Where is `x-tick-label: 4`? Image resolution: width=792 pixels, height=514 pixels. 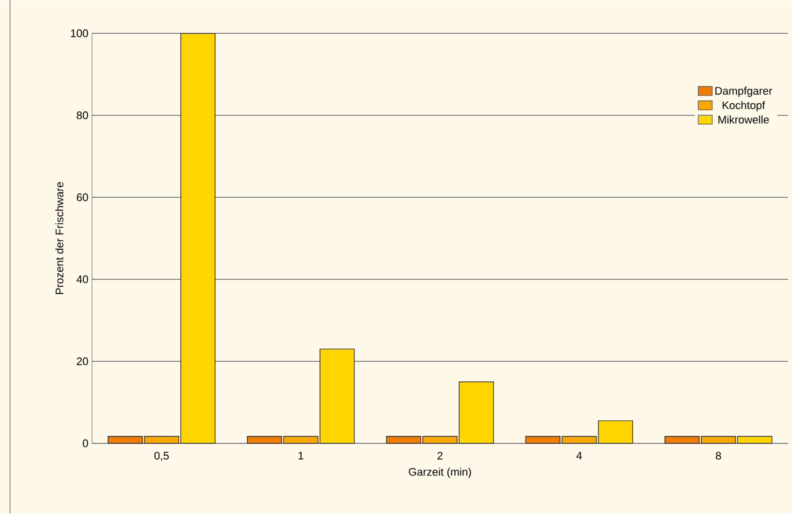
x-tick-label: 4 is located at coordinates (579, 456).